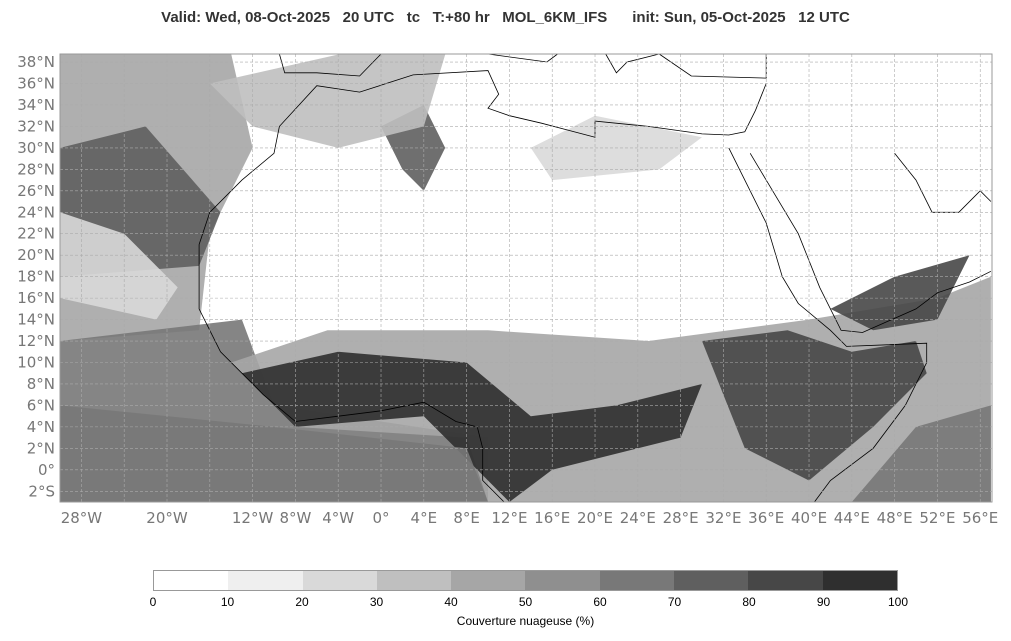  Describe the element at coordinates (167, 518) in the screenshot. I see `lon-label: 20°W` at that location.